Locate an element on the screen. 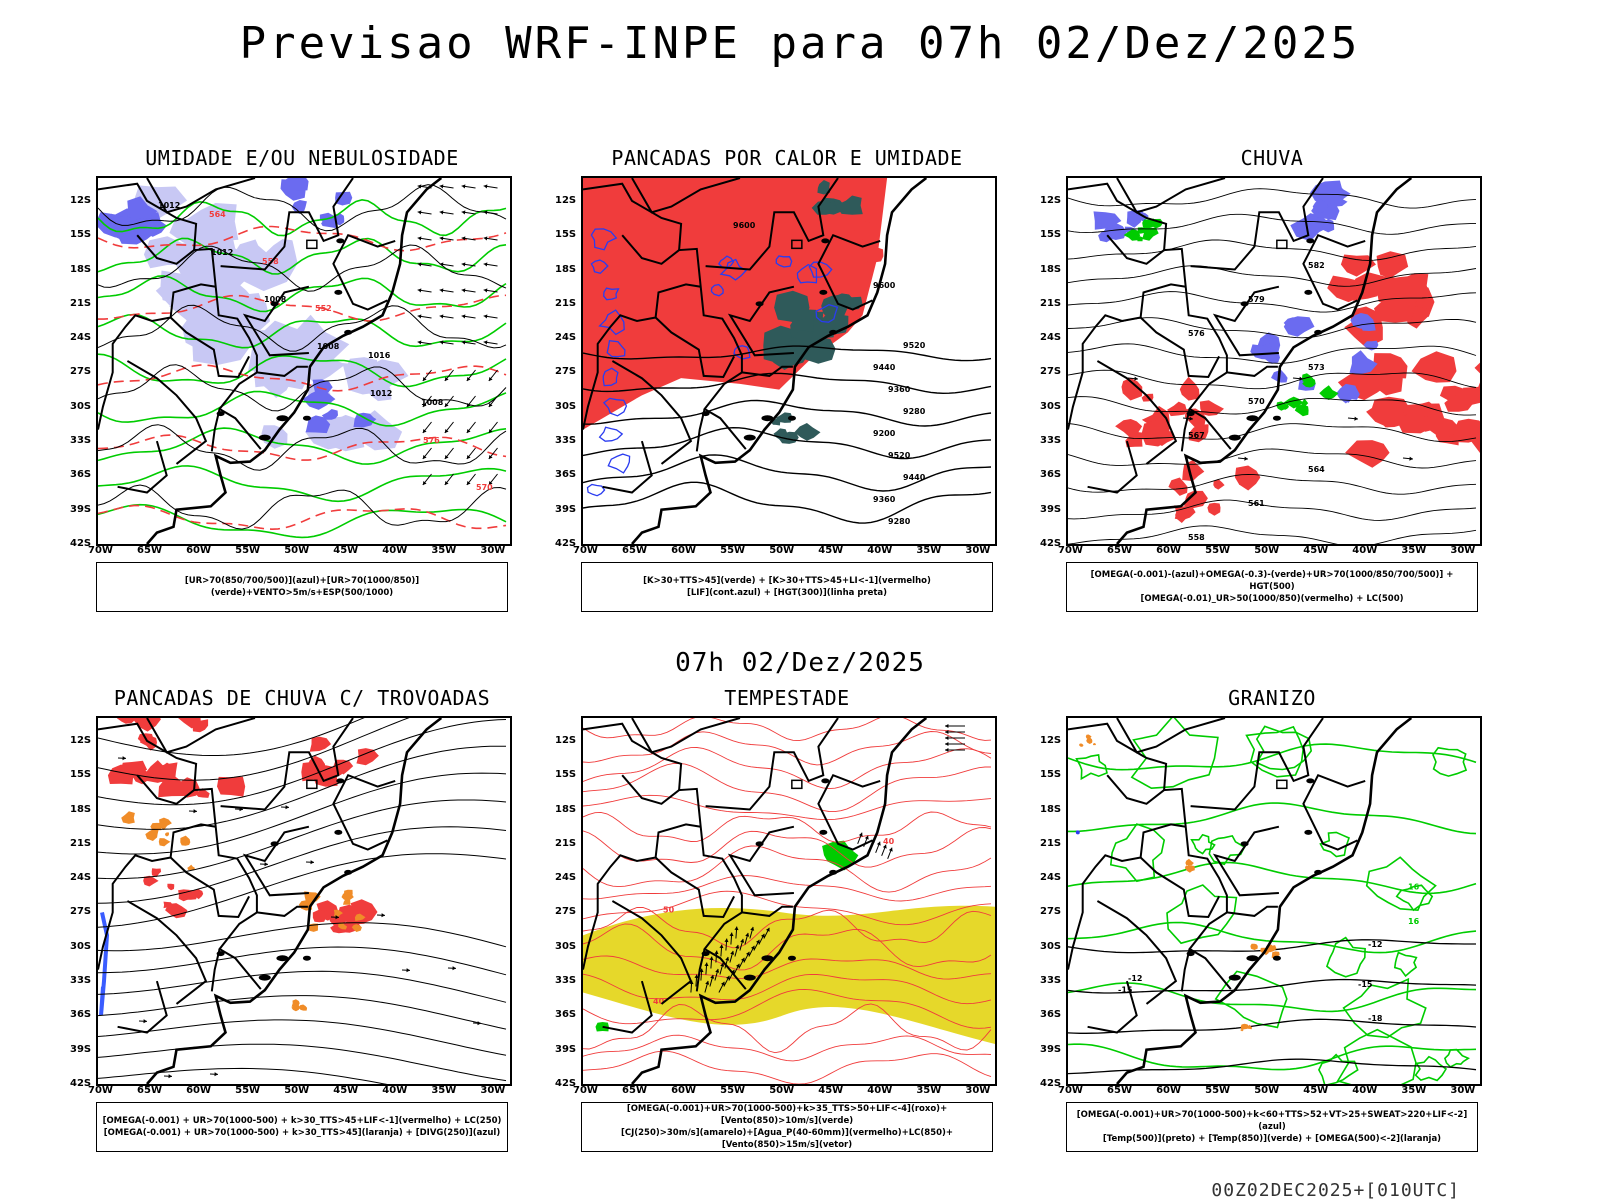 The width and height of the screenshot is (1600, 1201). lat-tick-label: 18S is located at coordinates (1050, 809).